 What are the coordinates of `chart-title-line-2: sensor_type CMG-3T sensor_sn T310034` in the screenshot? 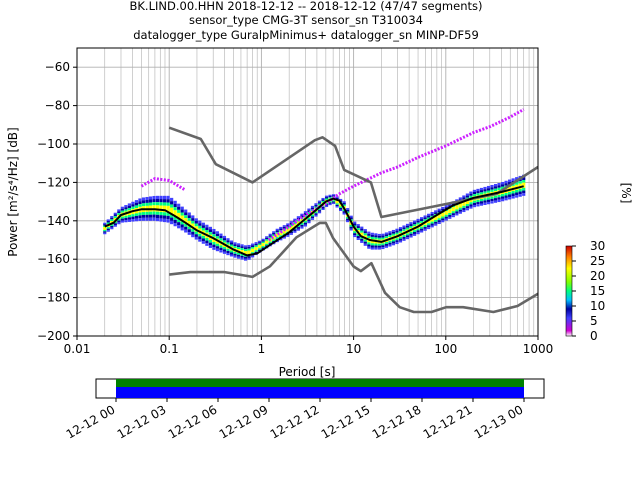 It's located at (306, 20).